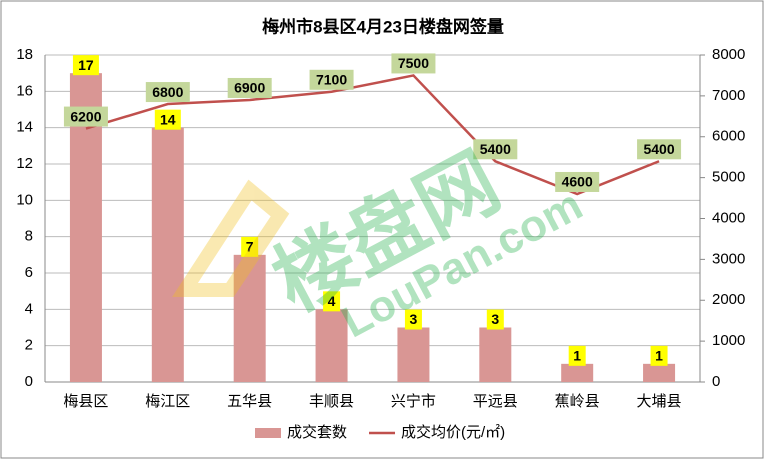 This screenshot has width=765, height=465. Describe the element at coordinates (249, 401) in the screenshot. I see `x-tick-label: 五华县` at that location.